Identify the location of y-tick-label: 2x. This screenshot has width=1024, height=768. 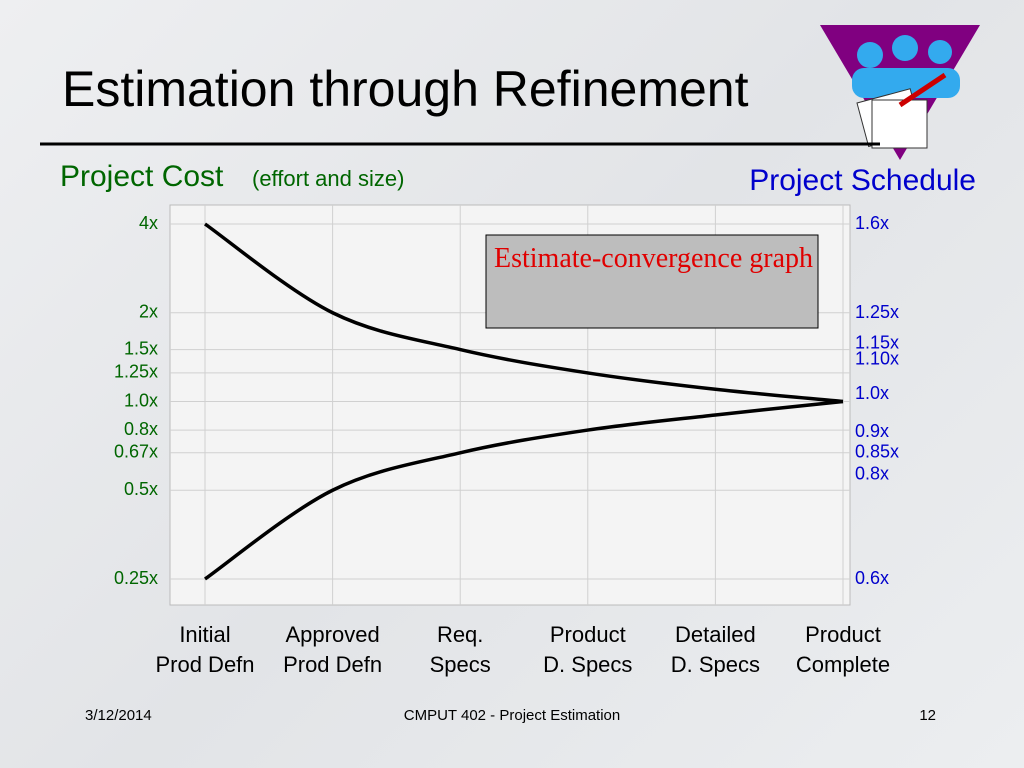
(148, 312).